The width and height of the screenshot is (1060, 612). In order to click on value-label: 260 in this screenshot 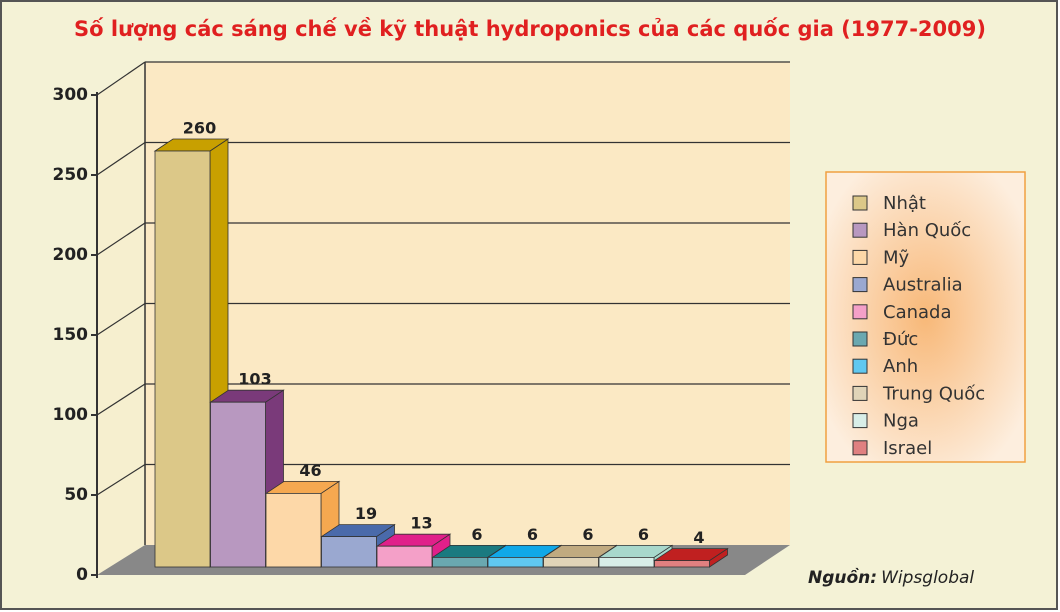, I will do `click(199, 128)`.